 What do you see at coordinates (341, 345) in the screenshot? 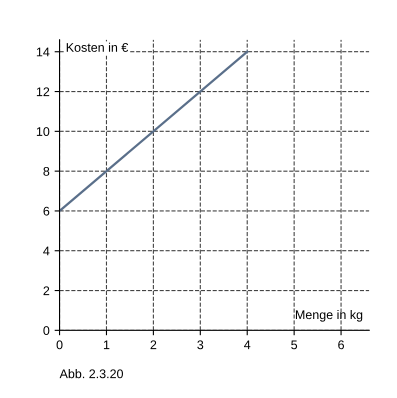
I see `x-tick-label: 6` at bounding box center [341, 345].